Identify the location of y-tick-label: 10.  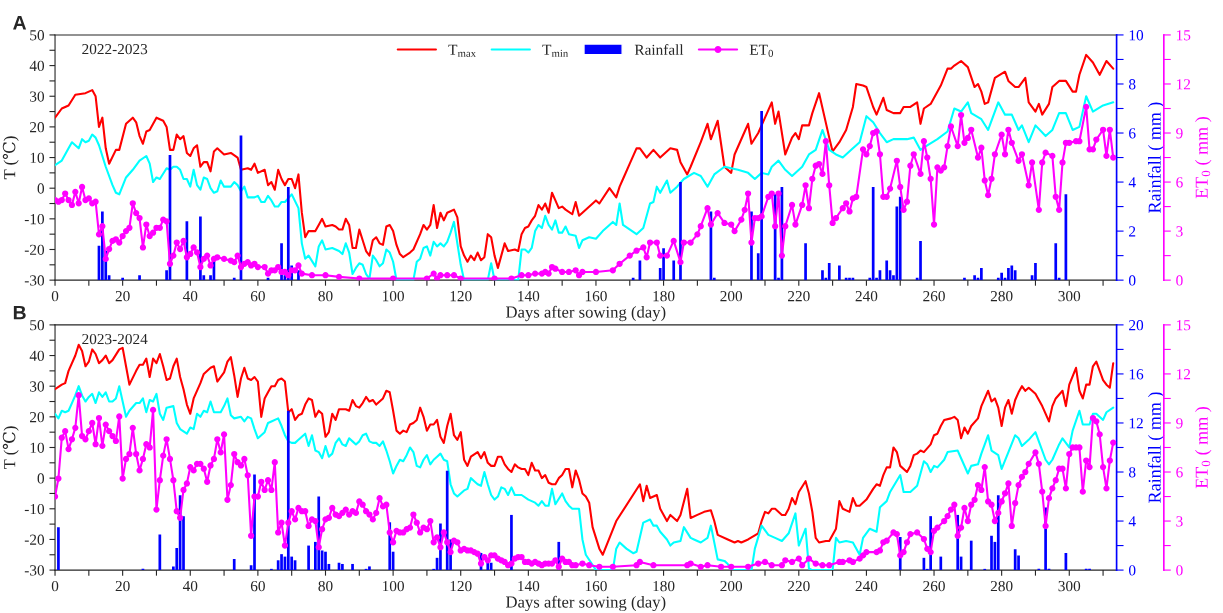
(37, 447).